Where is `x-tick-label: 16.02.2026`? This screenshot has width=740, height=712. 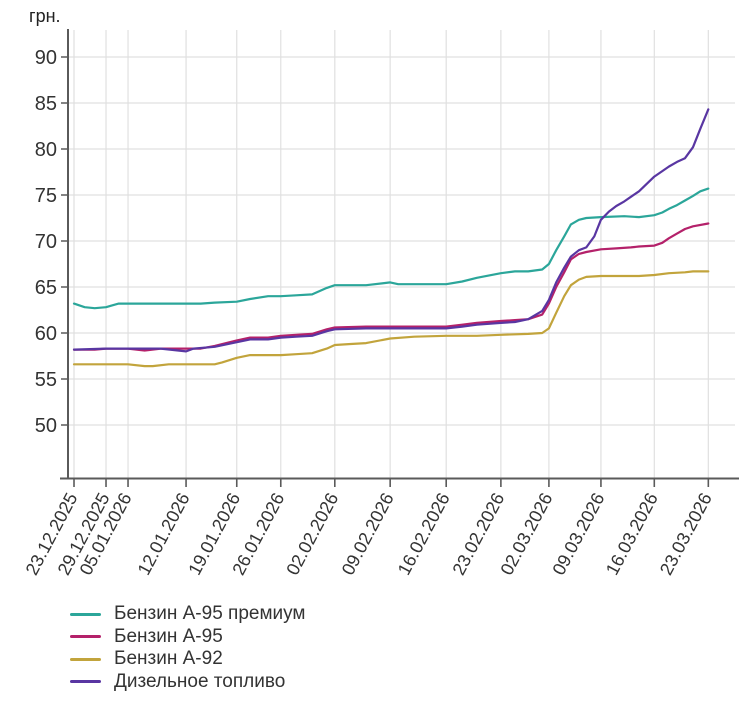
x-tick-label: 16.02.2026 is located at coordinates (424, 533).